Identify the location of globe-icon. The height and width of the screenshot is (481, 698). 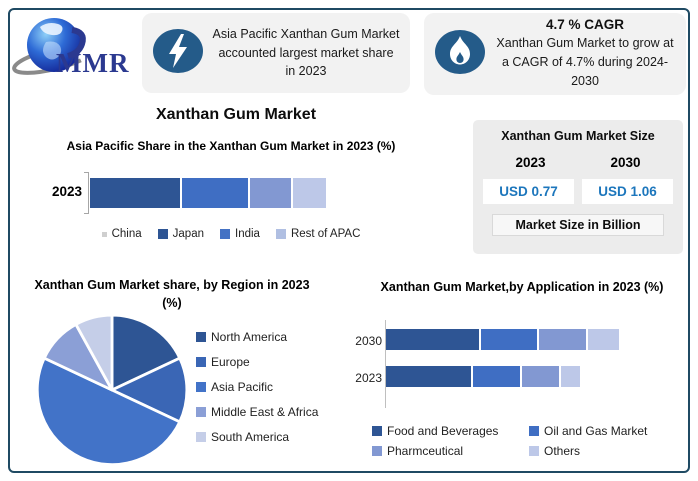
(54, 46).